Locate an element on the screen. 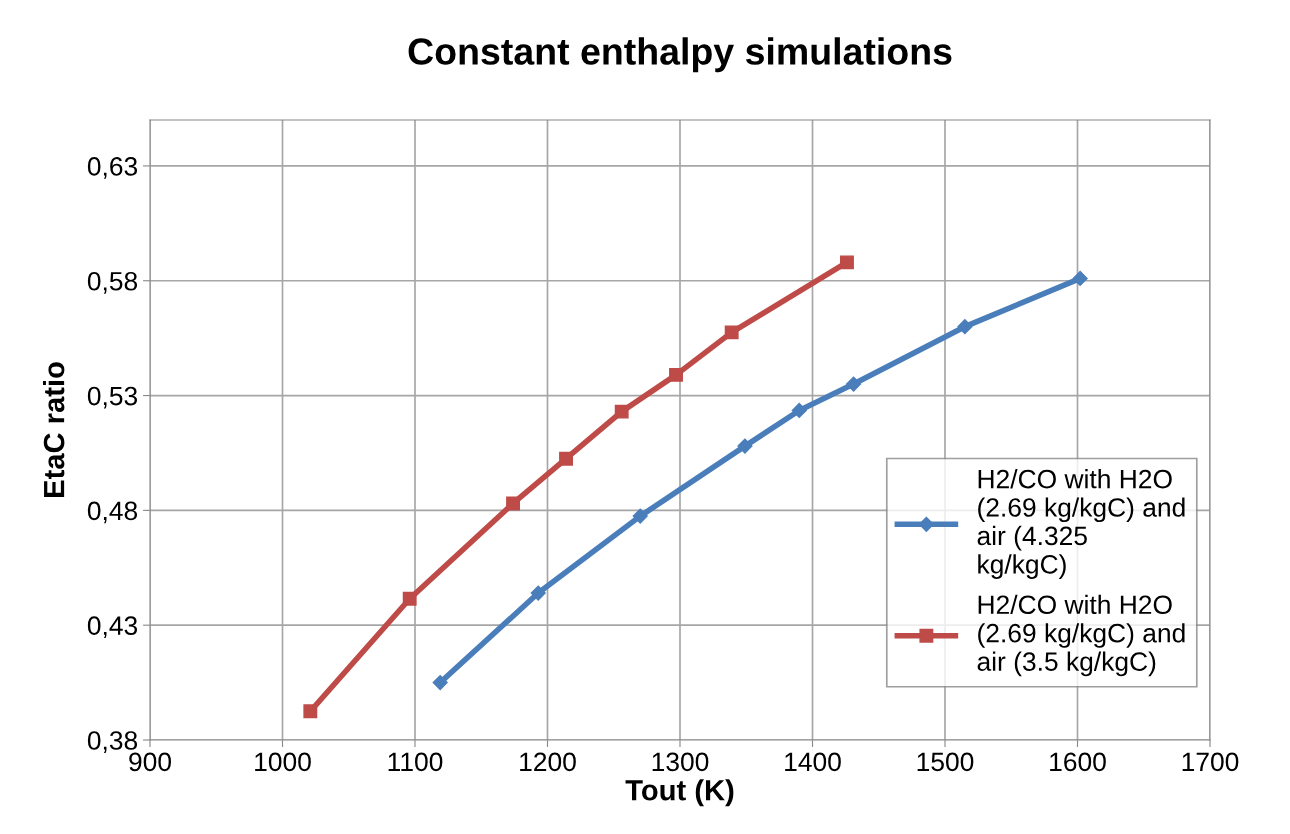 The height and width of the screenshot is (834, 1290). chart-title: Constant enthalpy simulations is located at coordinates (680, 55).